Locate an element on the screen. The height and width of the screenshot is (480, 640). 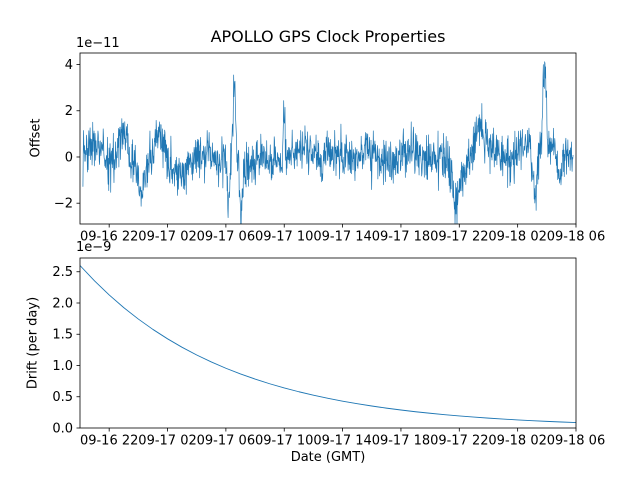
y-tick-label: 2.0 is located at coordinates (62, 303).